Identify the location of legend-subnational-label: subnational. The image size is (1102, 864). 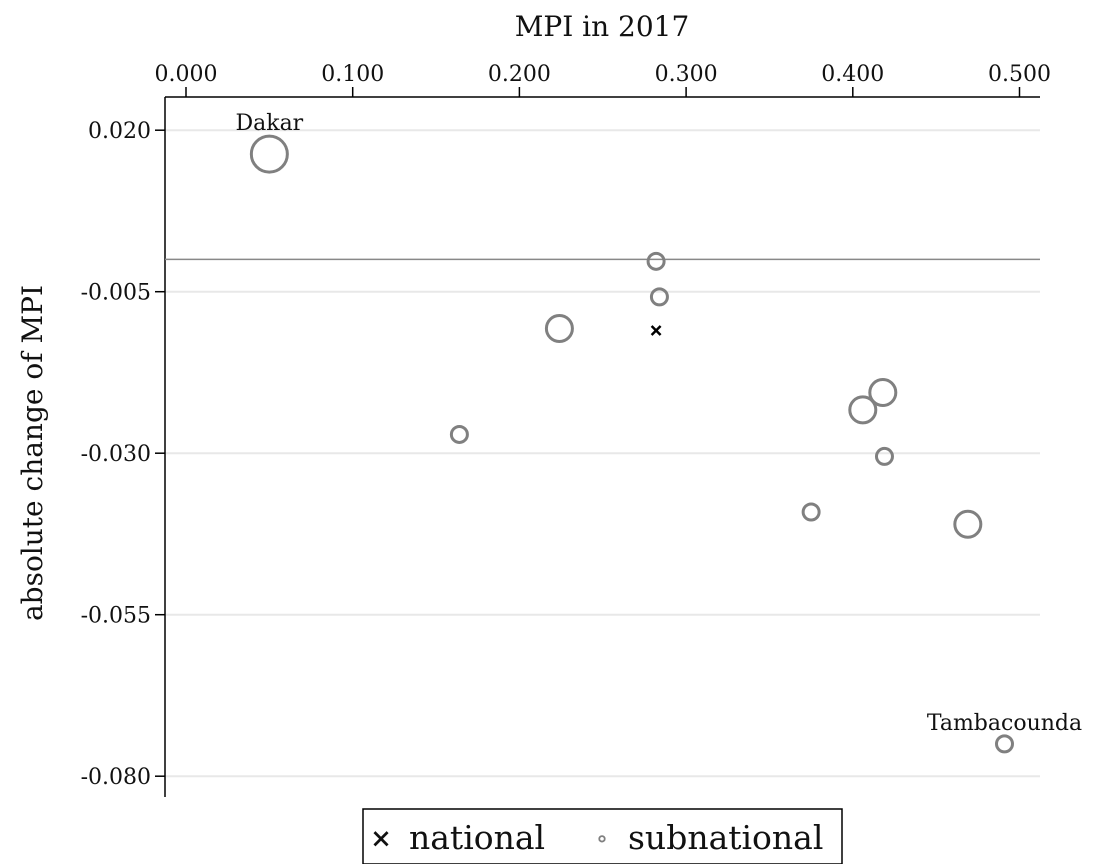
(725, 837).